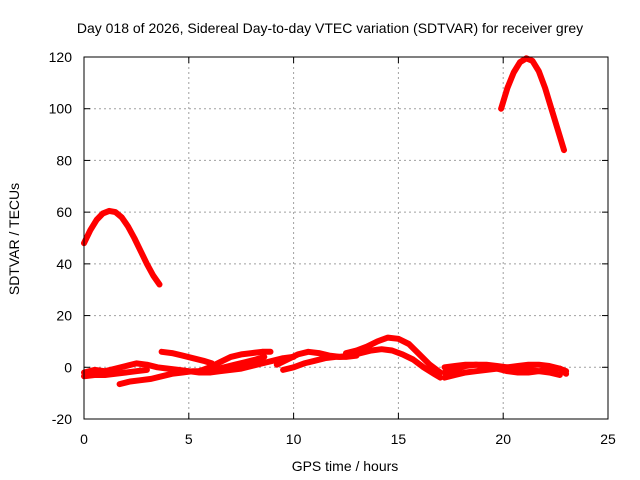 The width and height of the screenshot is (640, 480). What do you see at coordinates (399, 439) in the screenshot?
I see `x-tick-label: 15` at bounding box center [399, 439].